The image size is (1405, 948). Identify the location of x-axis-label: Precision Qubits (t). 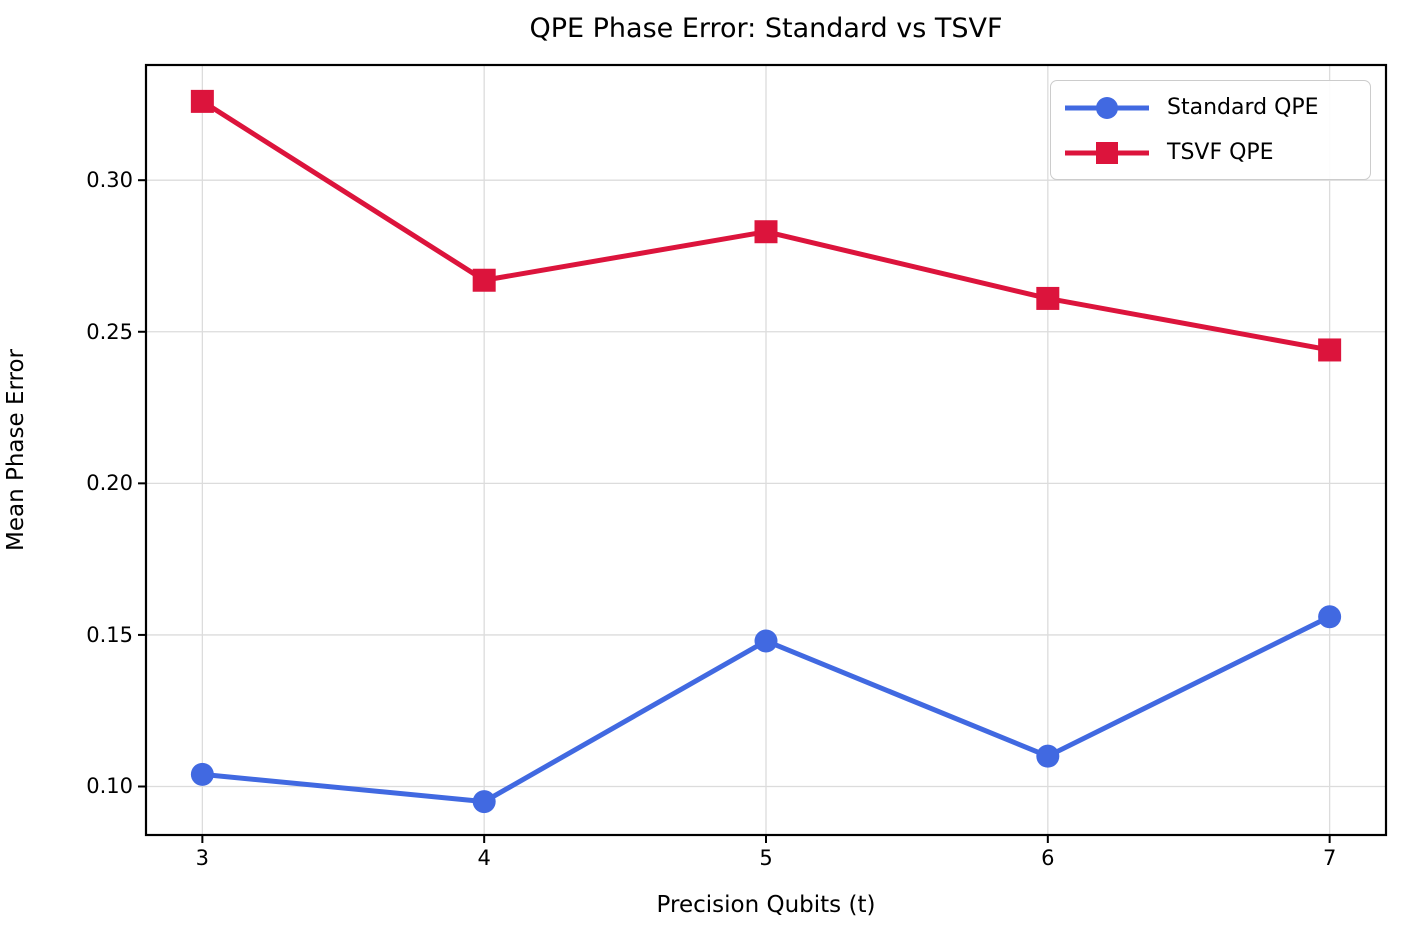
(766, 905).